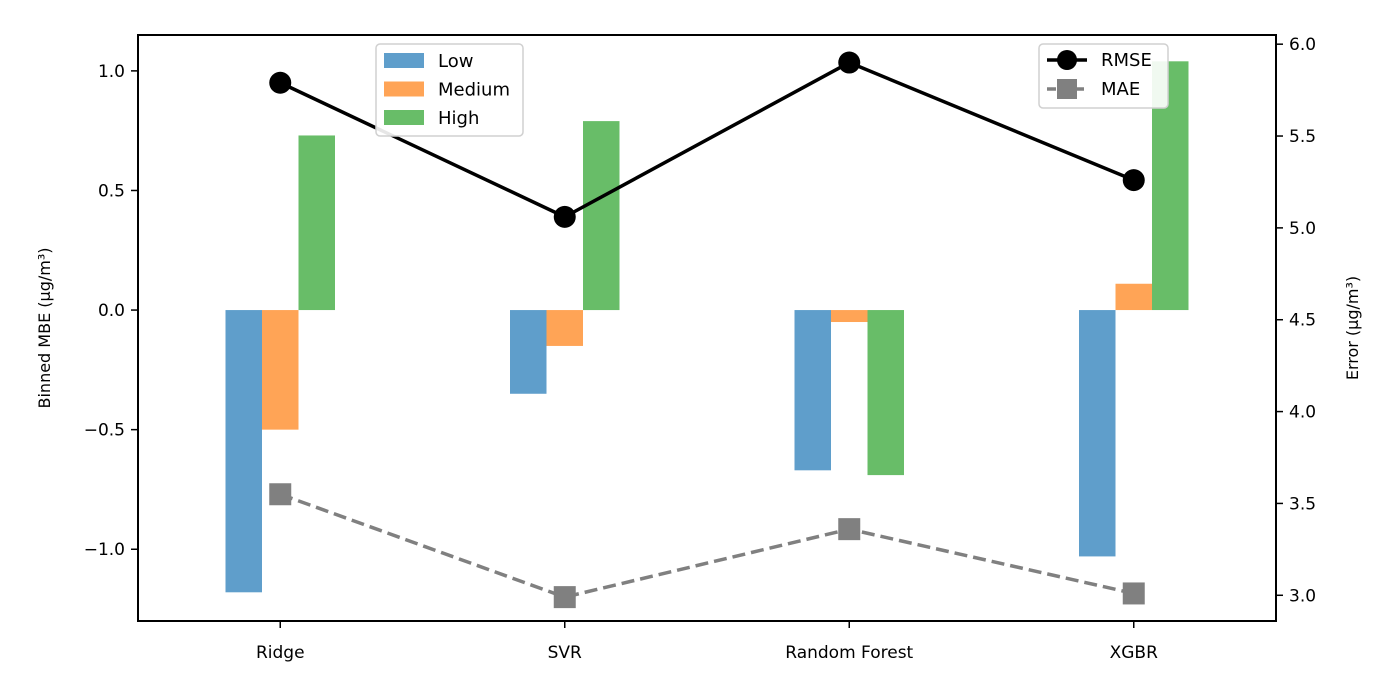 Image resolution: width=1400 pixels, height=700 pixels. Describe the element at coordinates (1067, 89) in the screenshot. I see `legend-marker-mae` at that location.